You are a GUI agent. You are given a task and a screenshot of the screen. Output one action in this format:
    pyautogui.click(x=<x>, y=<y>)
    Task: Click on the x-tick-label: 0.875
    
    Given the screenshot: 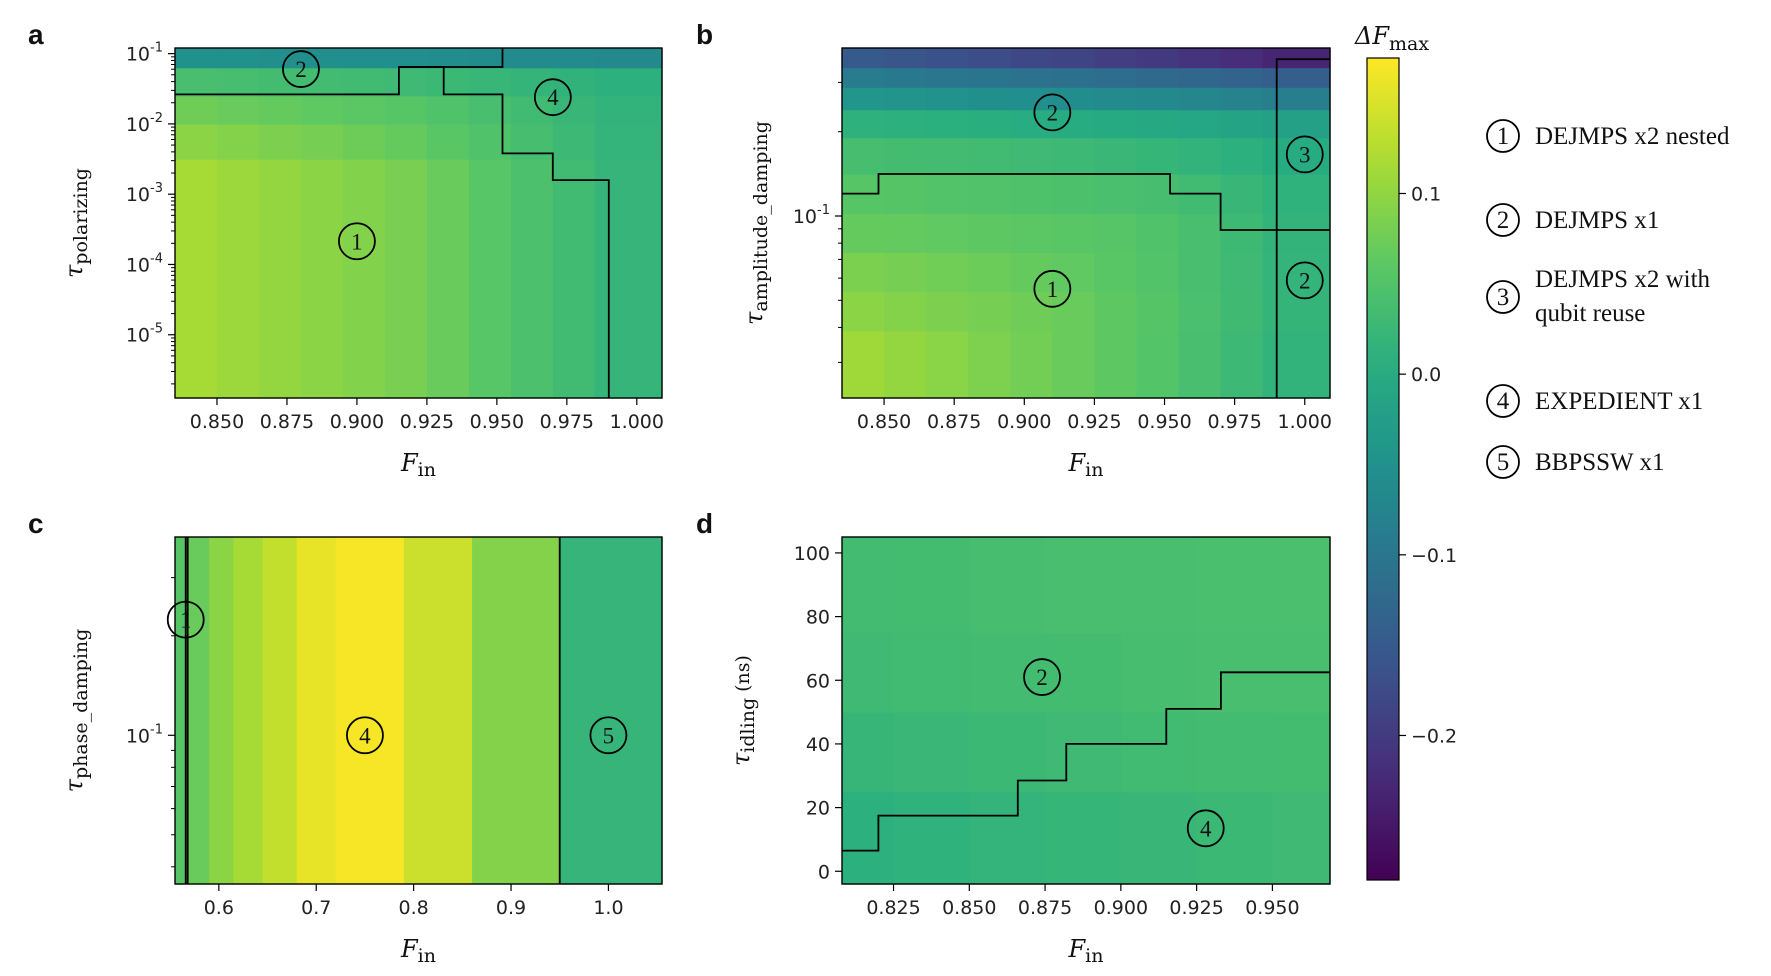 What is the action you would take?
    pyautogui.click(x=1045, y=908)
    